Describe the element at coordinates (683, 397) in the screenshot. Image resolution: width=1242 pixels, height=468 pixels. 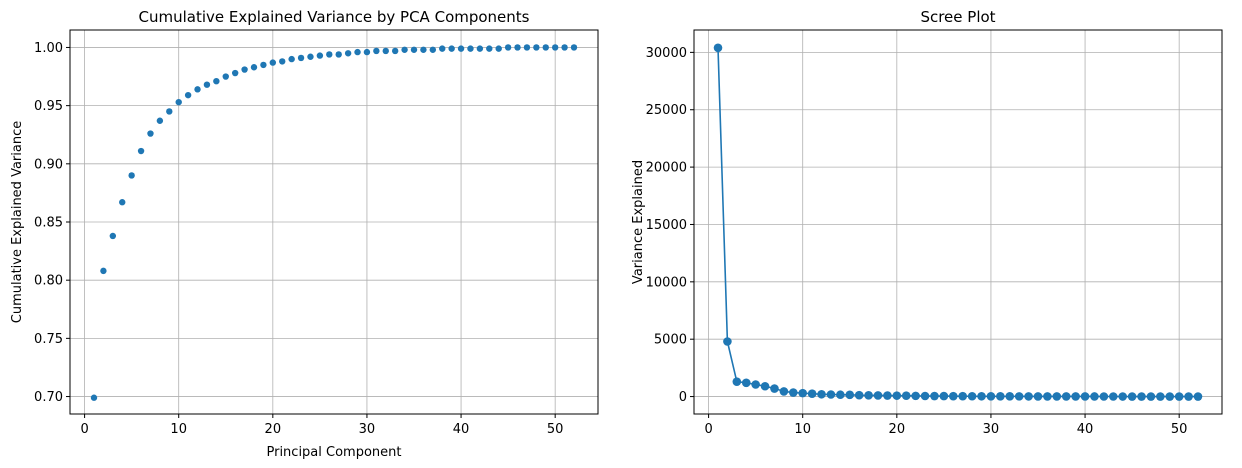
I see `y-tick-label: 0` at that location.